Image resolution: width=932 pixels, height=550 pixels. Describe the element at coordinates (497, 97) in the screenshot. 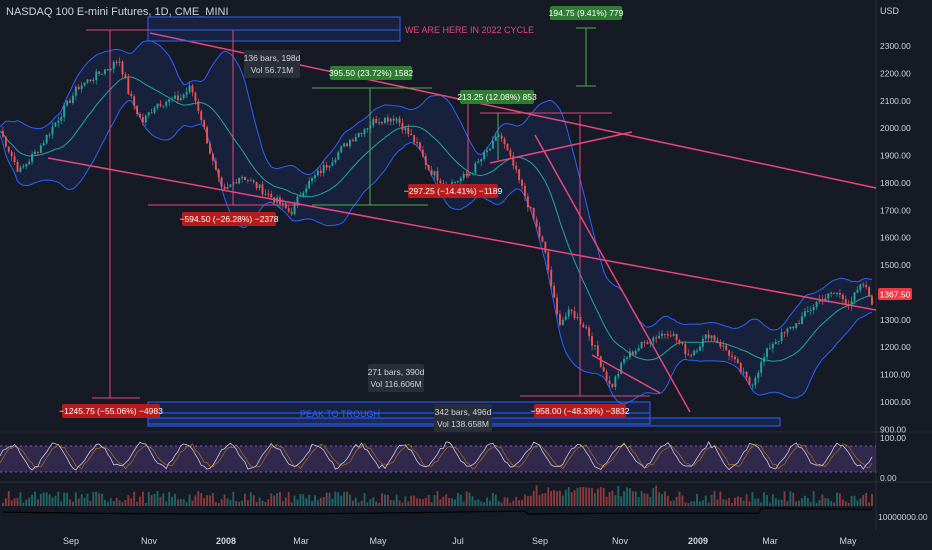

I see `svg-text: 213.25 (12.08%) 853` at that location.